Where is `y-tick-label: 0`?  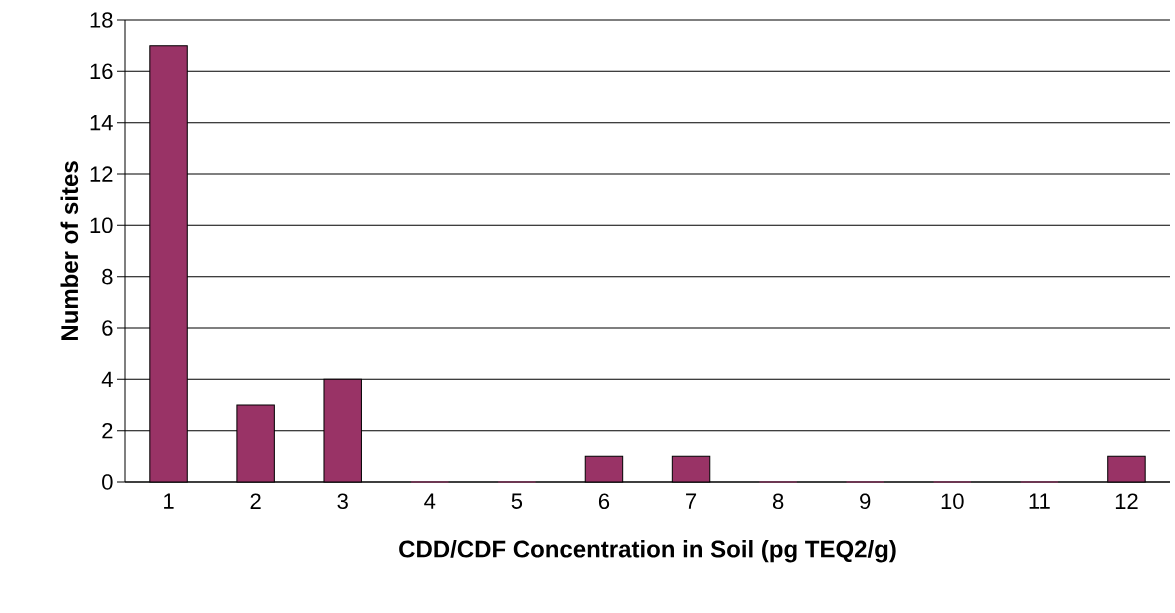
y-tick-label: 0 is located at coordinates (107, 482).